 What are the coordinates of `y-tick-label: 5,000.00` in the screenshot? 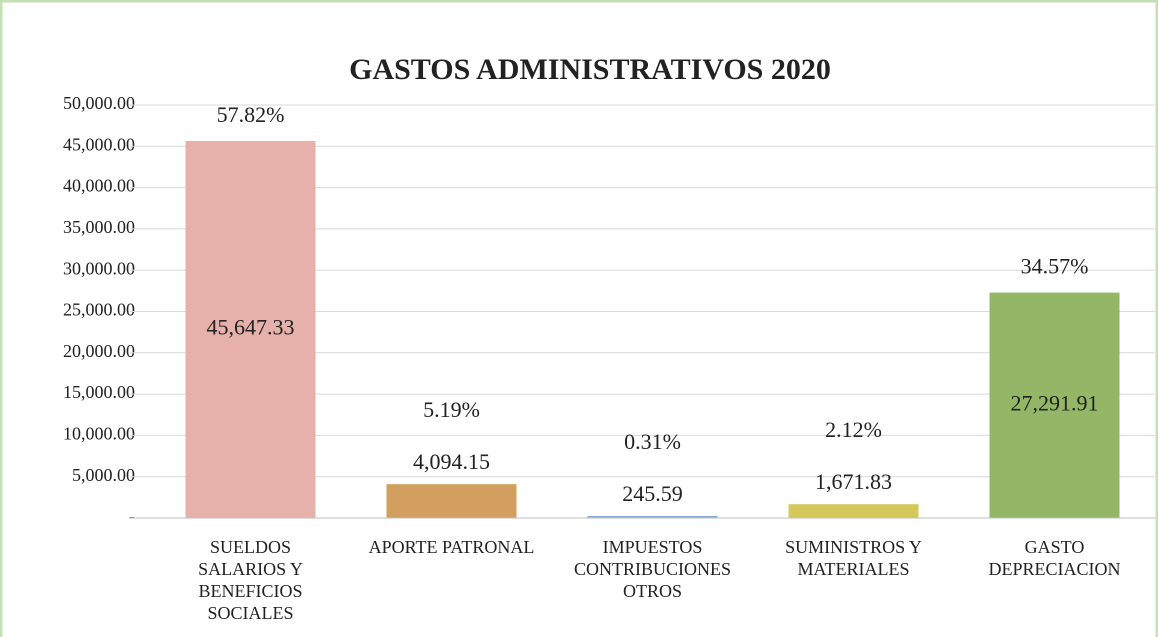 It's located at (103, 475).